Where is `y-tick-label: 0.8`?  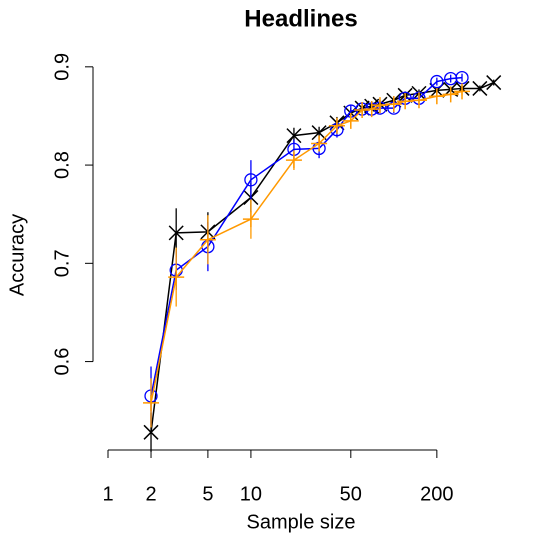 y-tick-label: 0.8 is located at coordinates (62, 165).